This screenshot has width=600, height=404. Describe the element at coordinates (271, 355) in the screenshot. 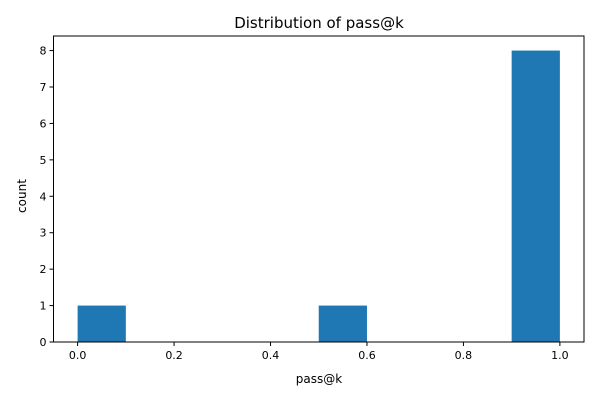

I see `x-tick-label: 0.4` at that location.